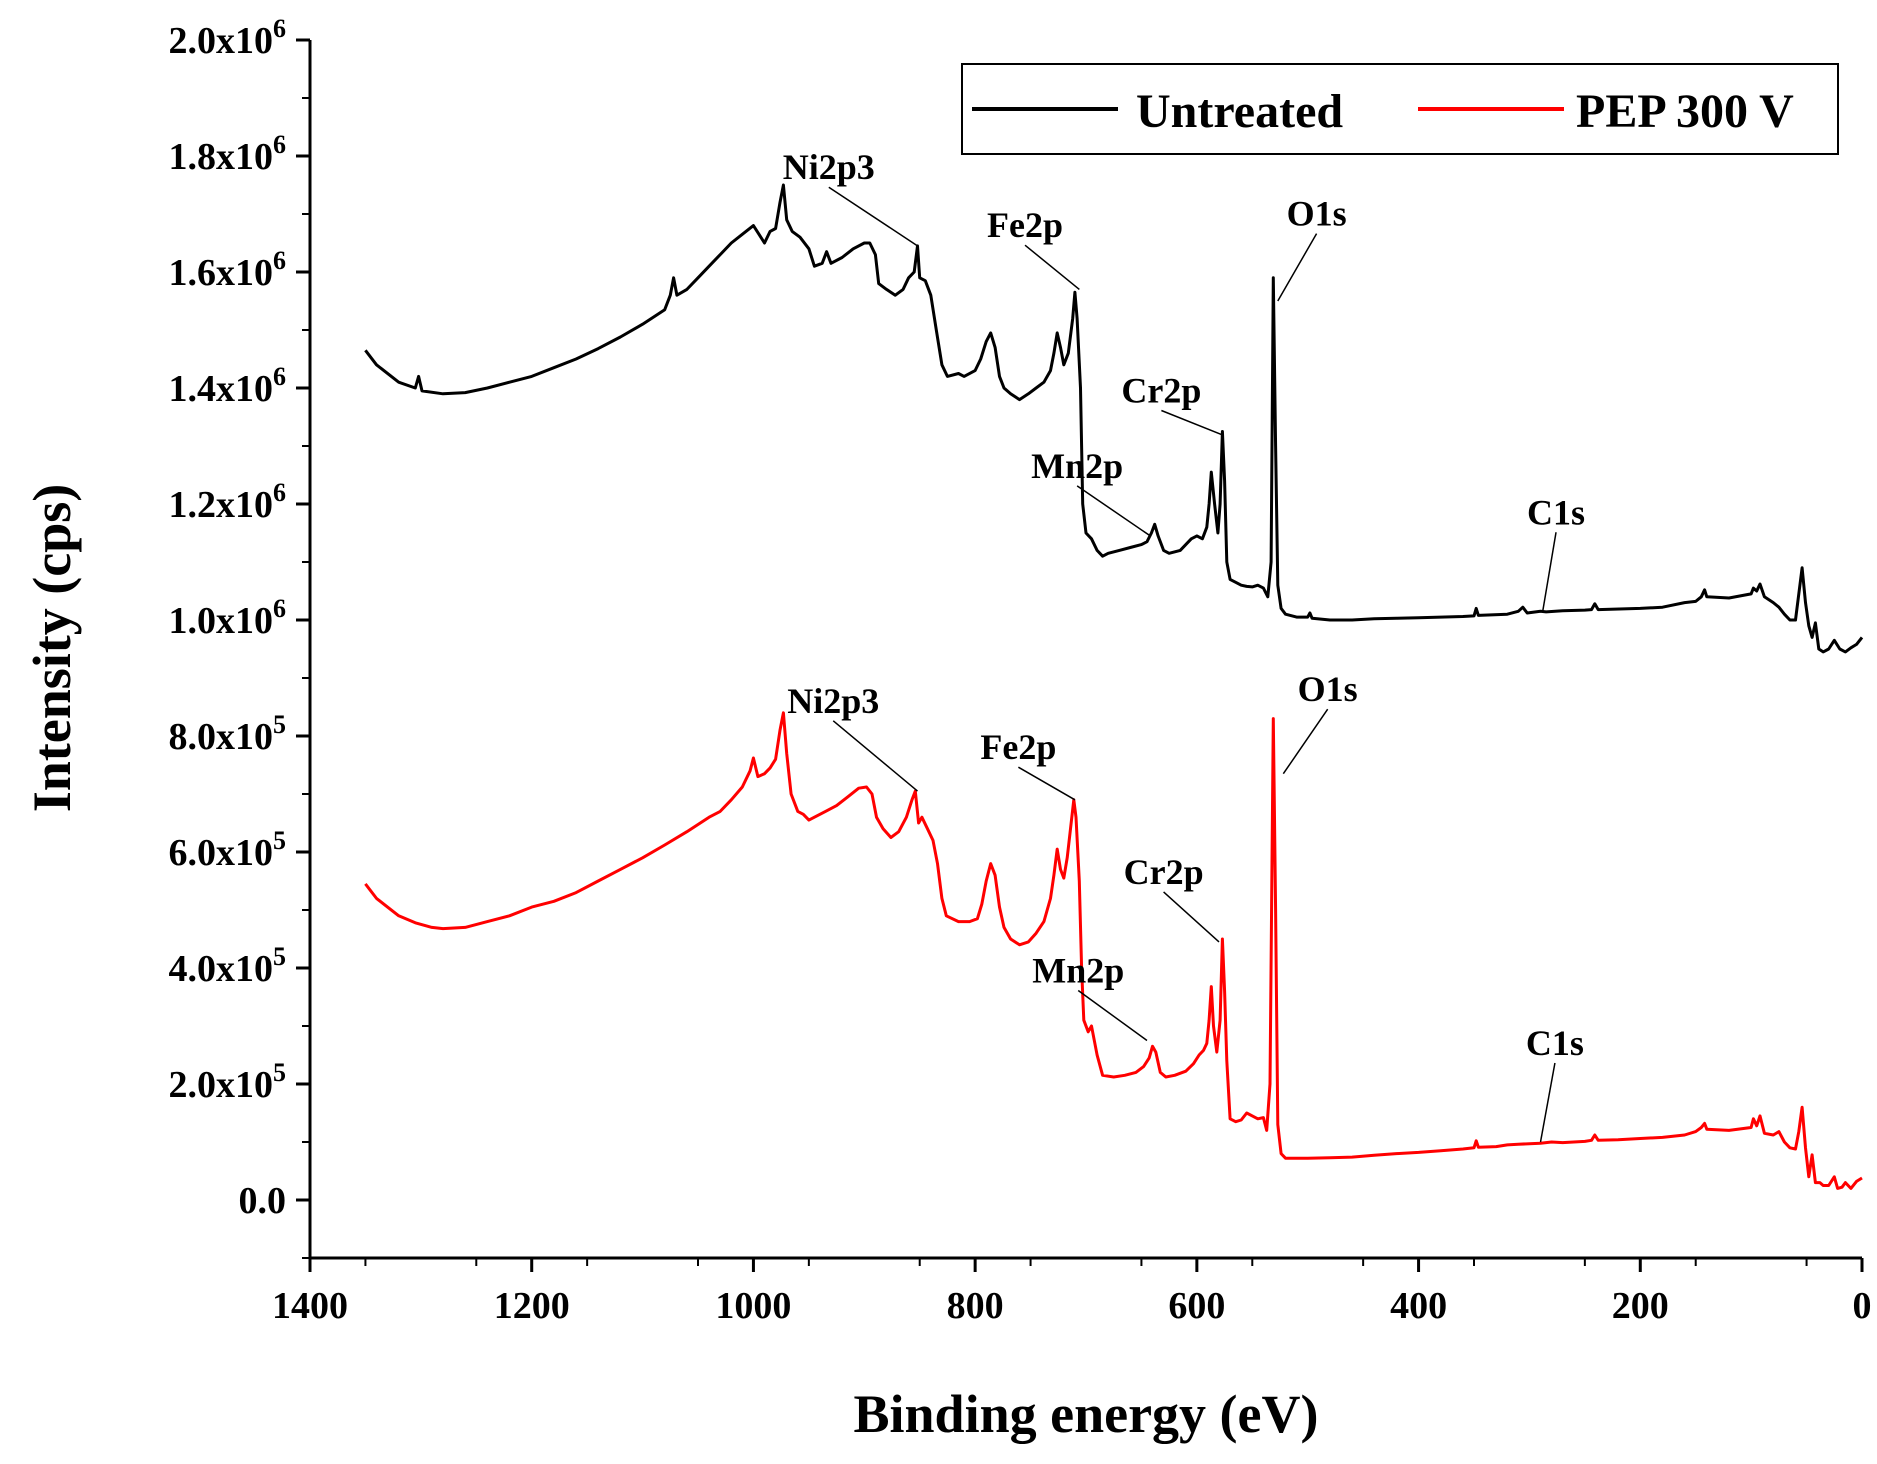  I want to click on annotation-leader-o1s-untreated, so click(1297, 267).